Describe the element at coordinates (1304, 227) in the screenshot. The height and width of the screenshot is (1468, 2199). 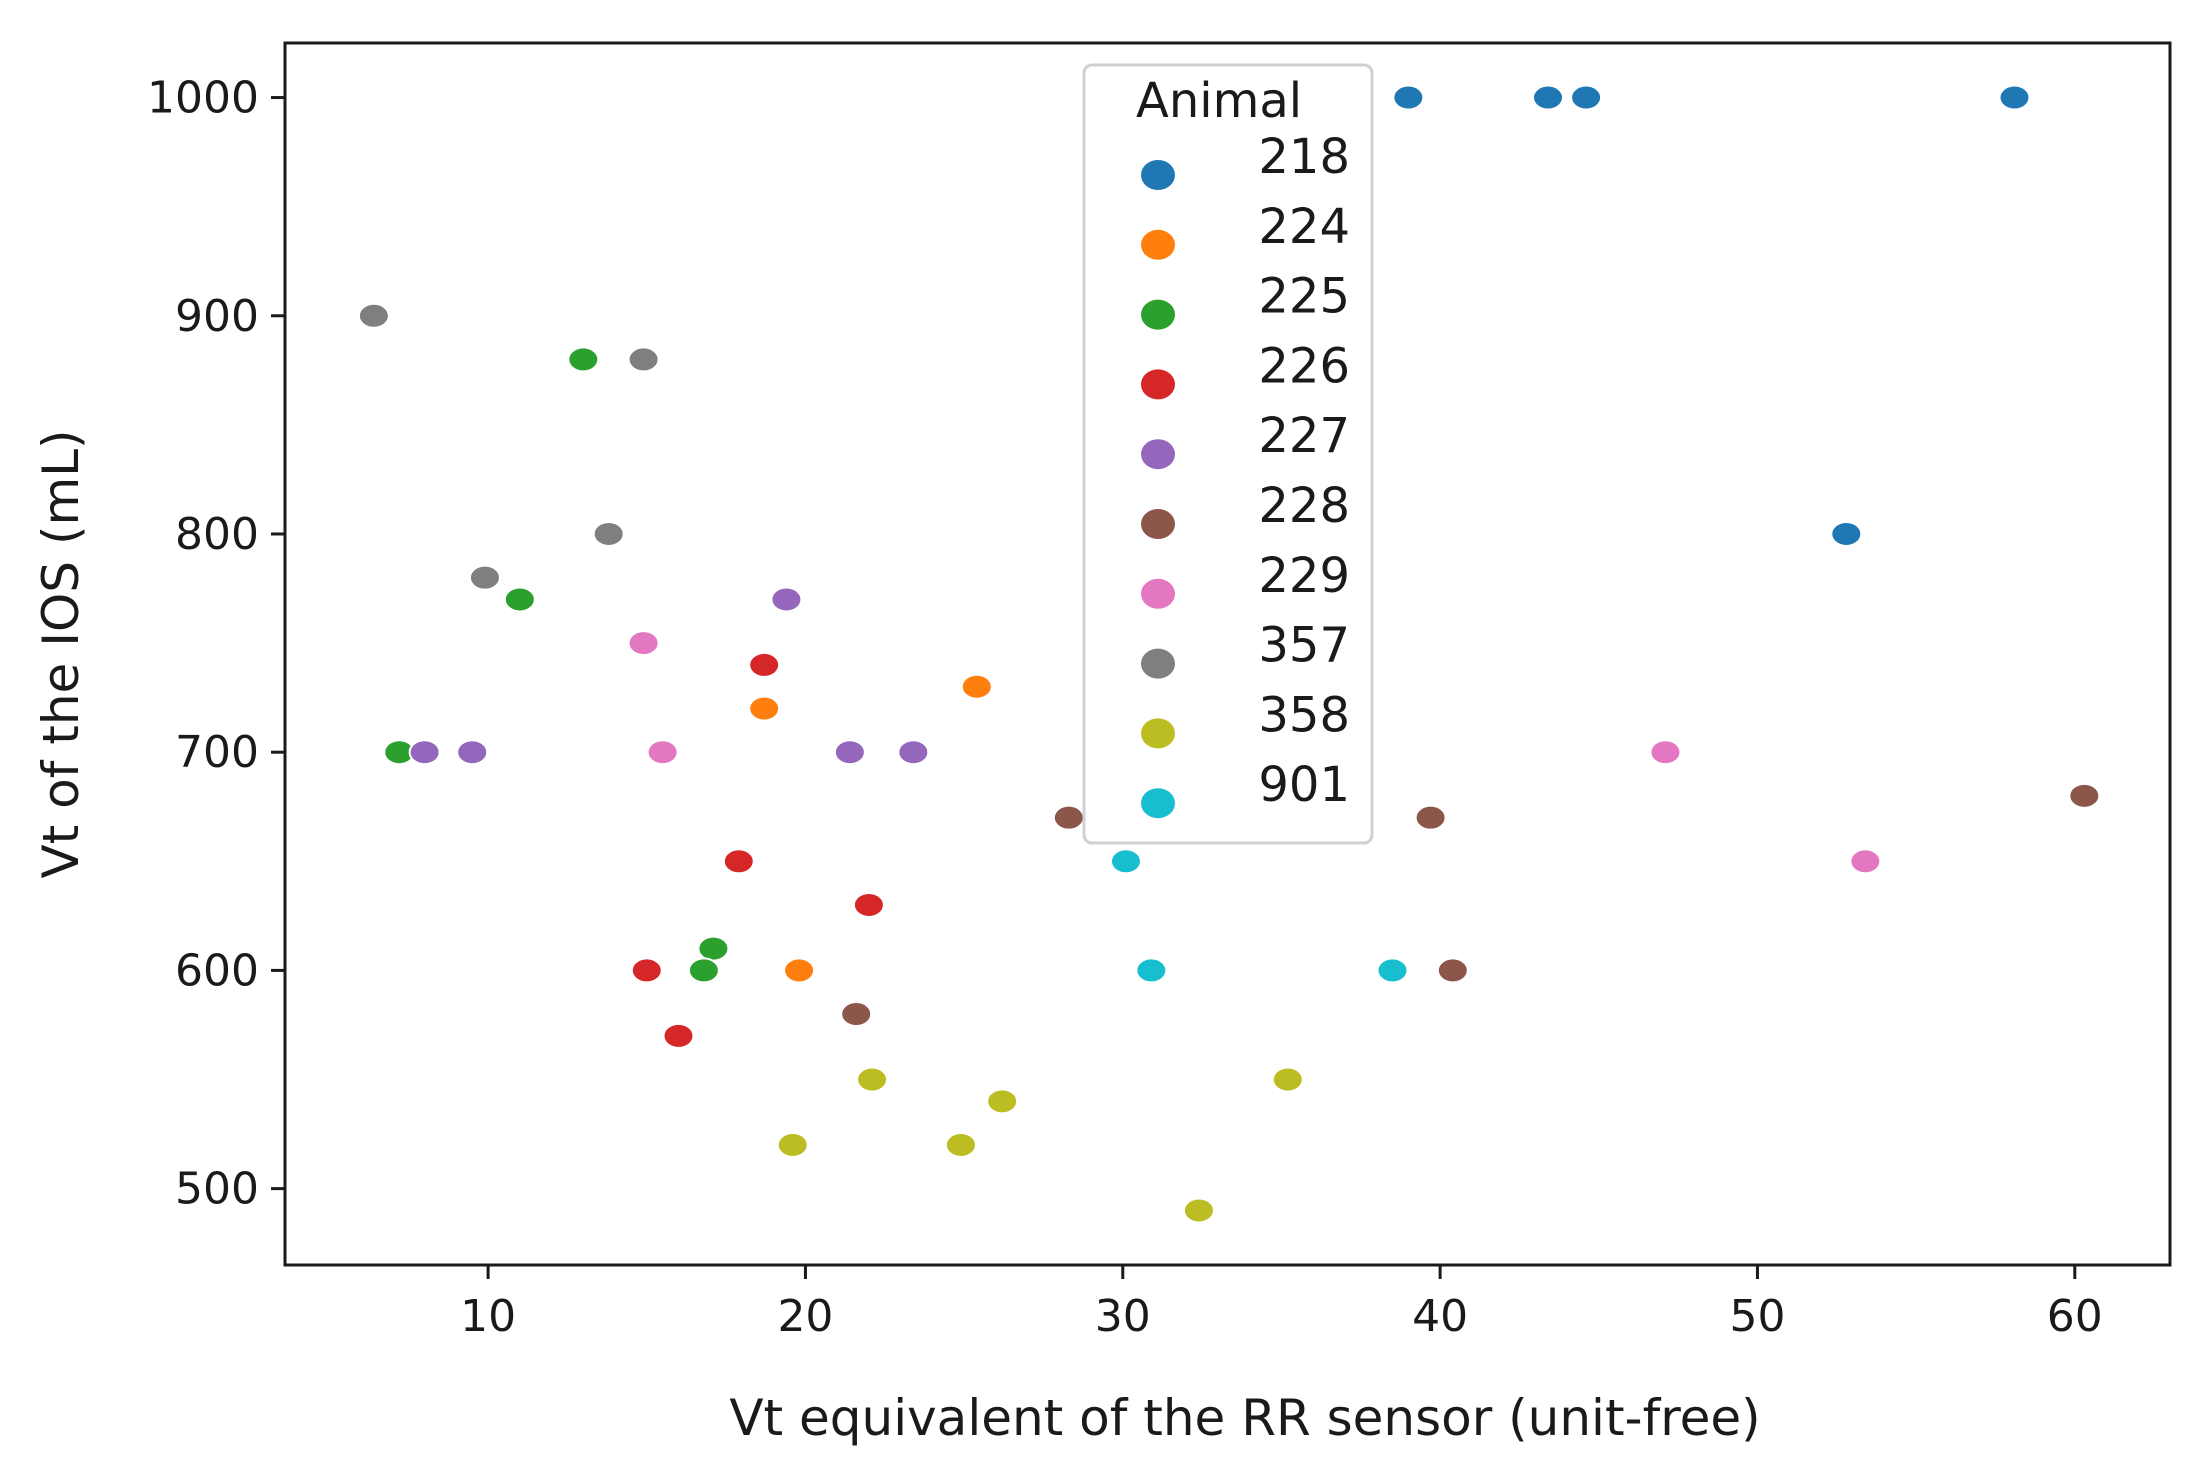
I see `legend-label-224: 224` at that location.